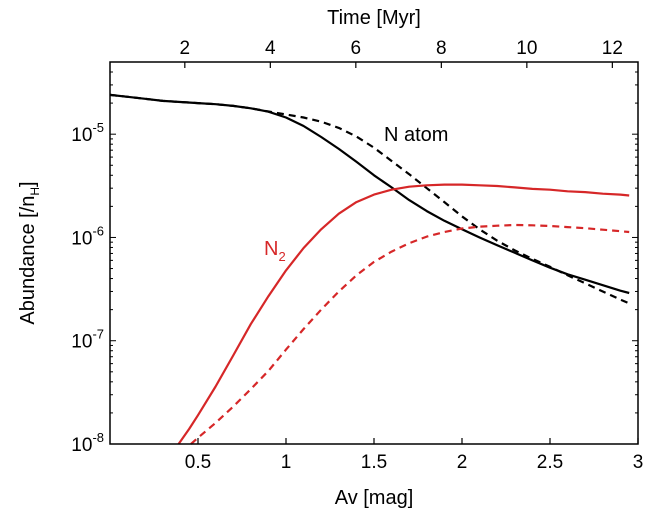 This screenshot has width=667, height=513. What do you see at coordinates (87, 236) in the screenshot?
I see `y-tick-label: 10⁻⁶` at bounding box center [87, 236].